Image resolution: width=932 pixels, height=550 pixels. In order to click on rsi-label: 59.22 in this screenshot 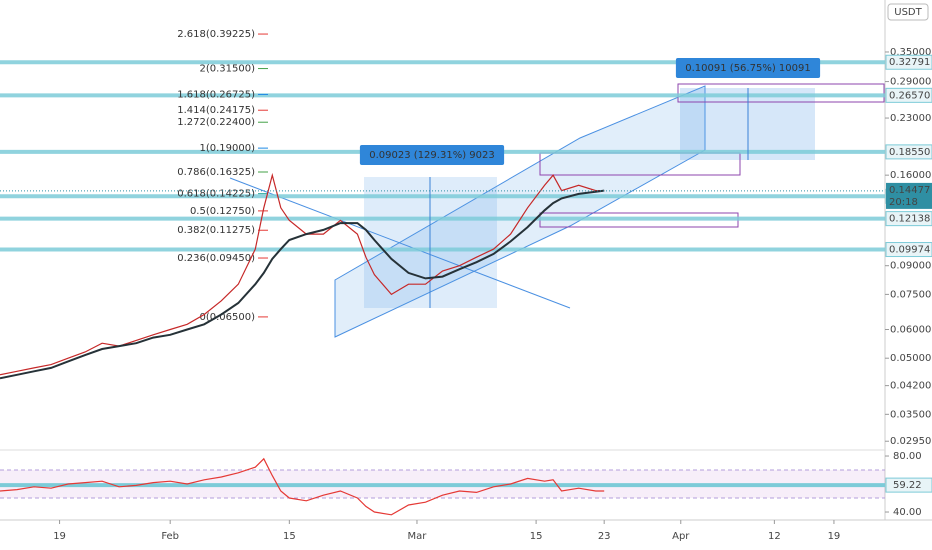, I will do `click(907, 485)`.